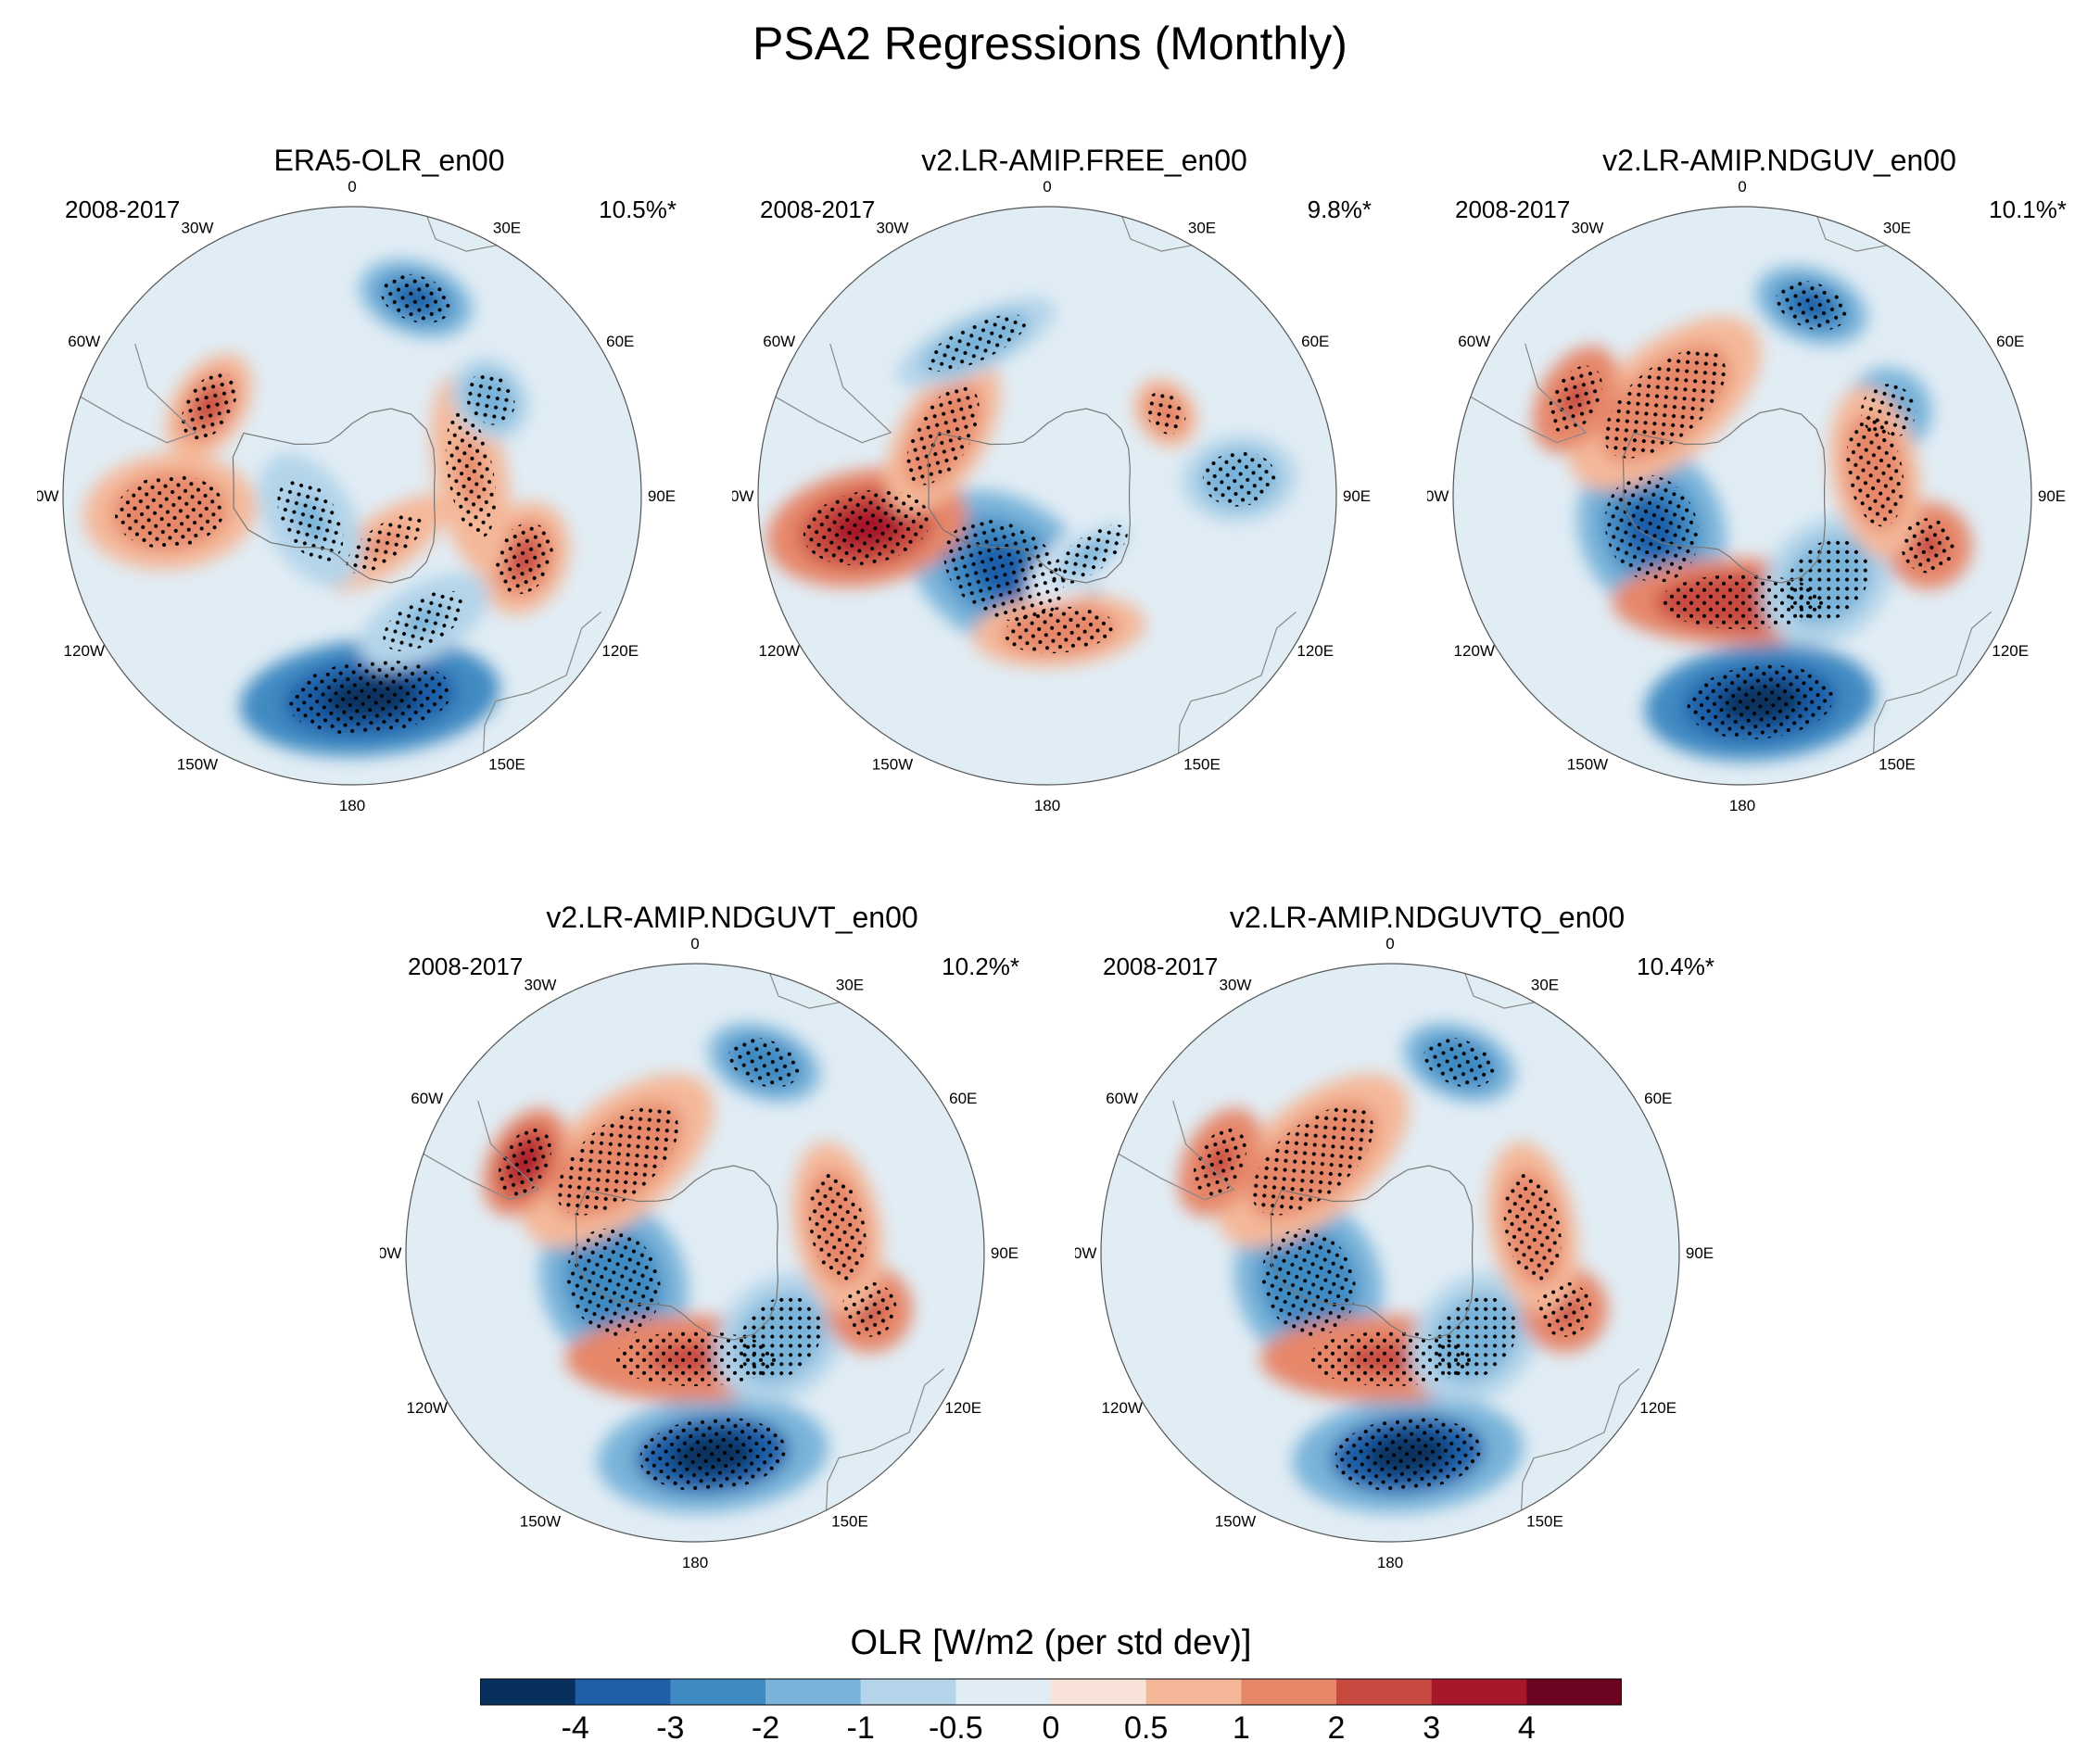 The height and width of the screenshot is (1754, 2100). I want to click on longitude-label: 60W, so click(1474, 341).